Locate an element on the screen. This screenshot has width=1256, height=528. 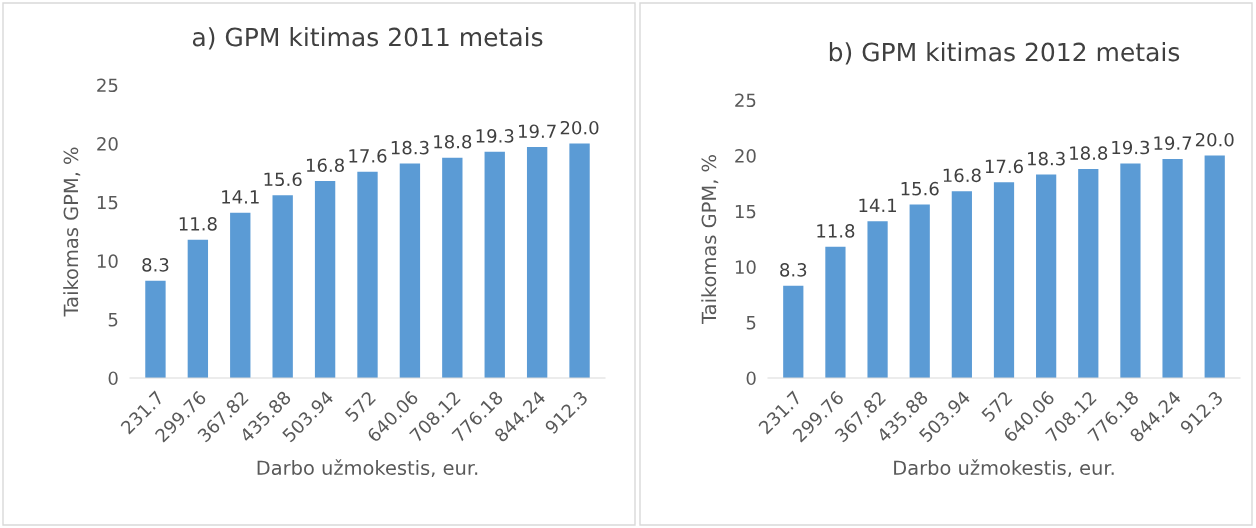
chart-title: a) GPM kitimas 2011 metais is located at coordinates (367, 38).